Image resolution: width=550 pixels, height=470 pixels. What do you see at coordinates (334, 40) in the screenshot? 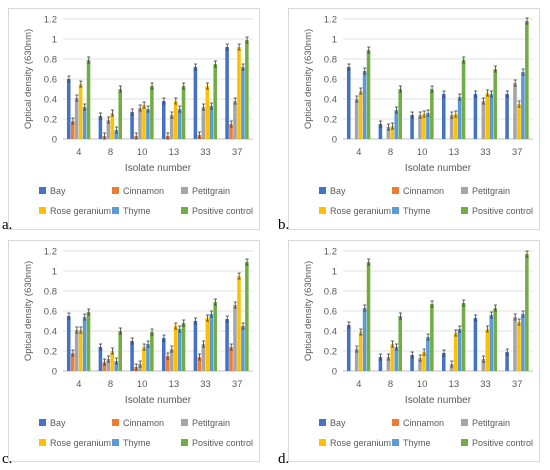
I see `y-tick-label: 1` at bounding box center [334, 40].